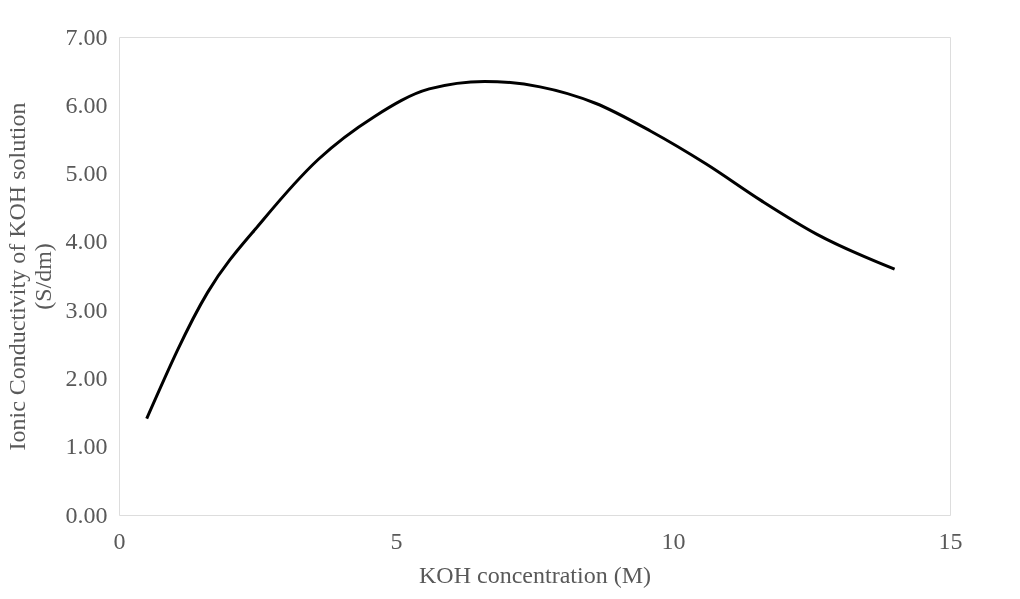 The height and width of the screenshot is (599, 1020). Describe the element at coordinates (86, 309) in the screenshot. I see `y-tick-label: 3.00` at that location.